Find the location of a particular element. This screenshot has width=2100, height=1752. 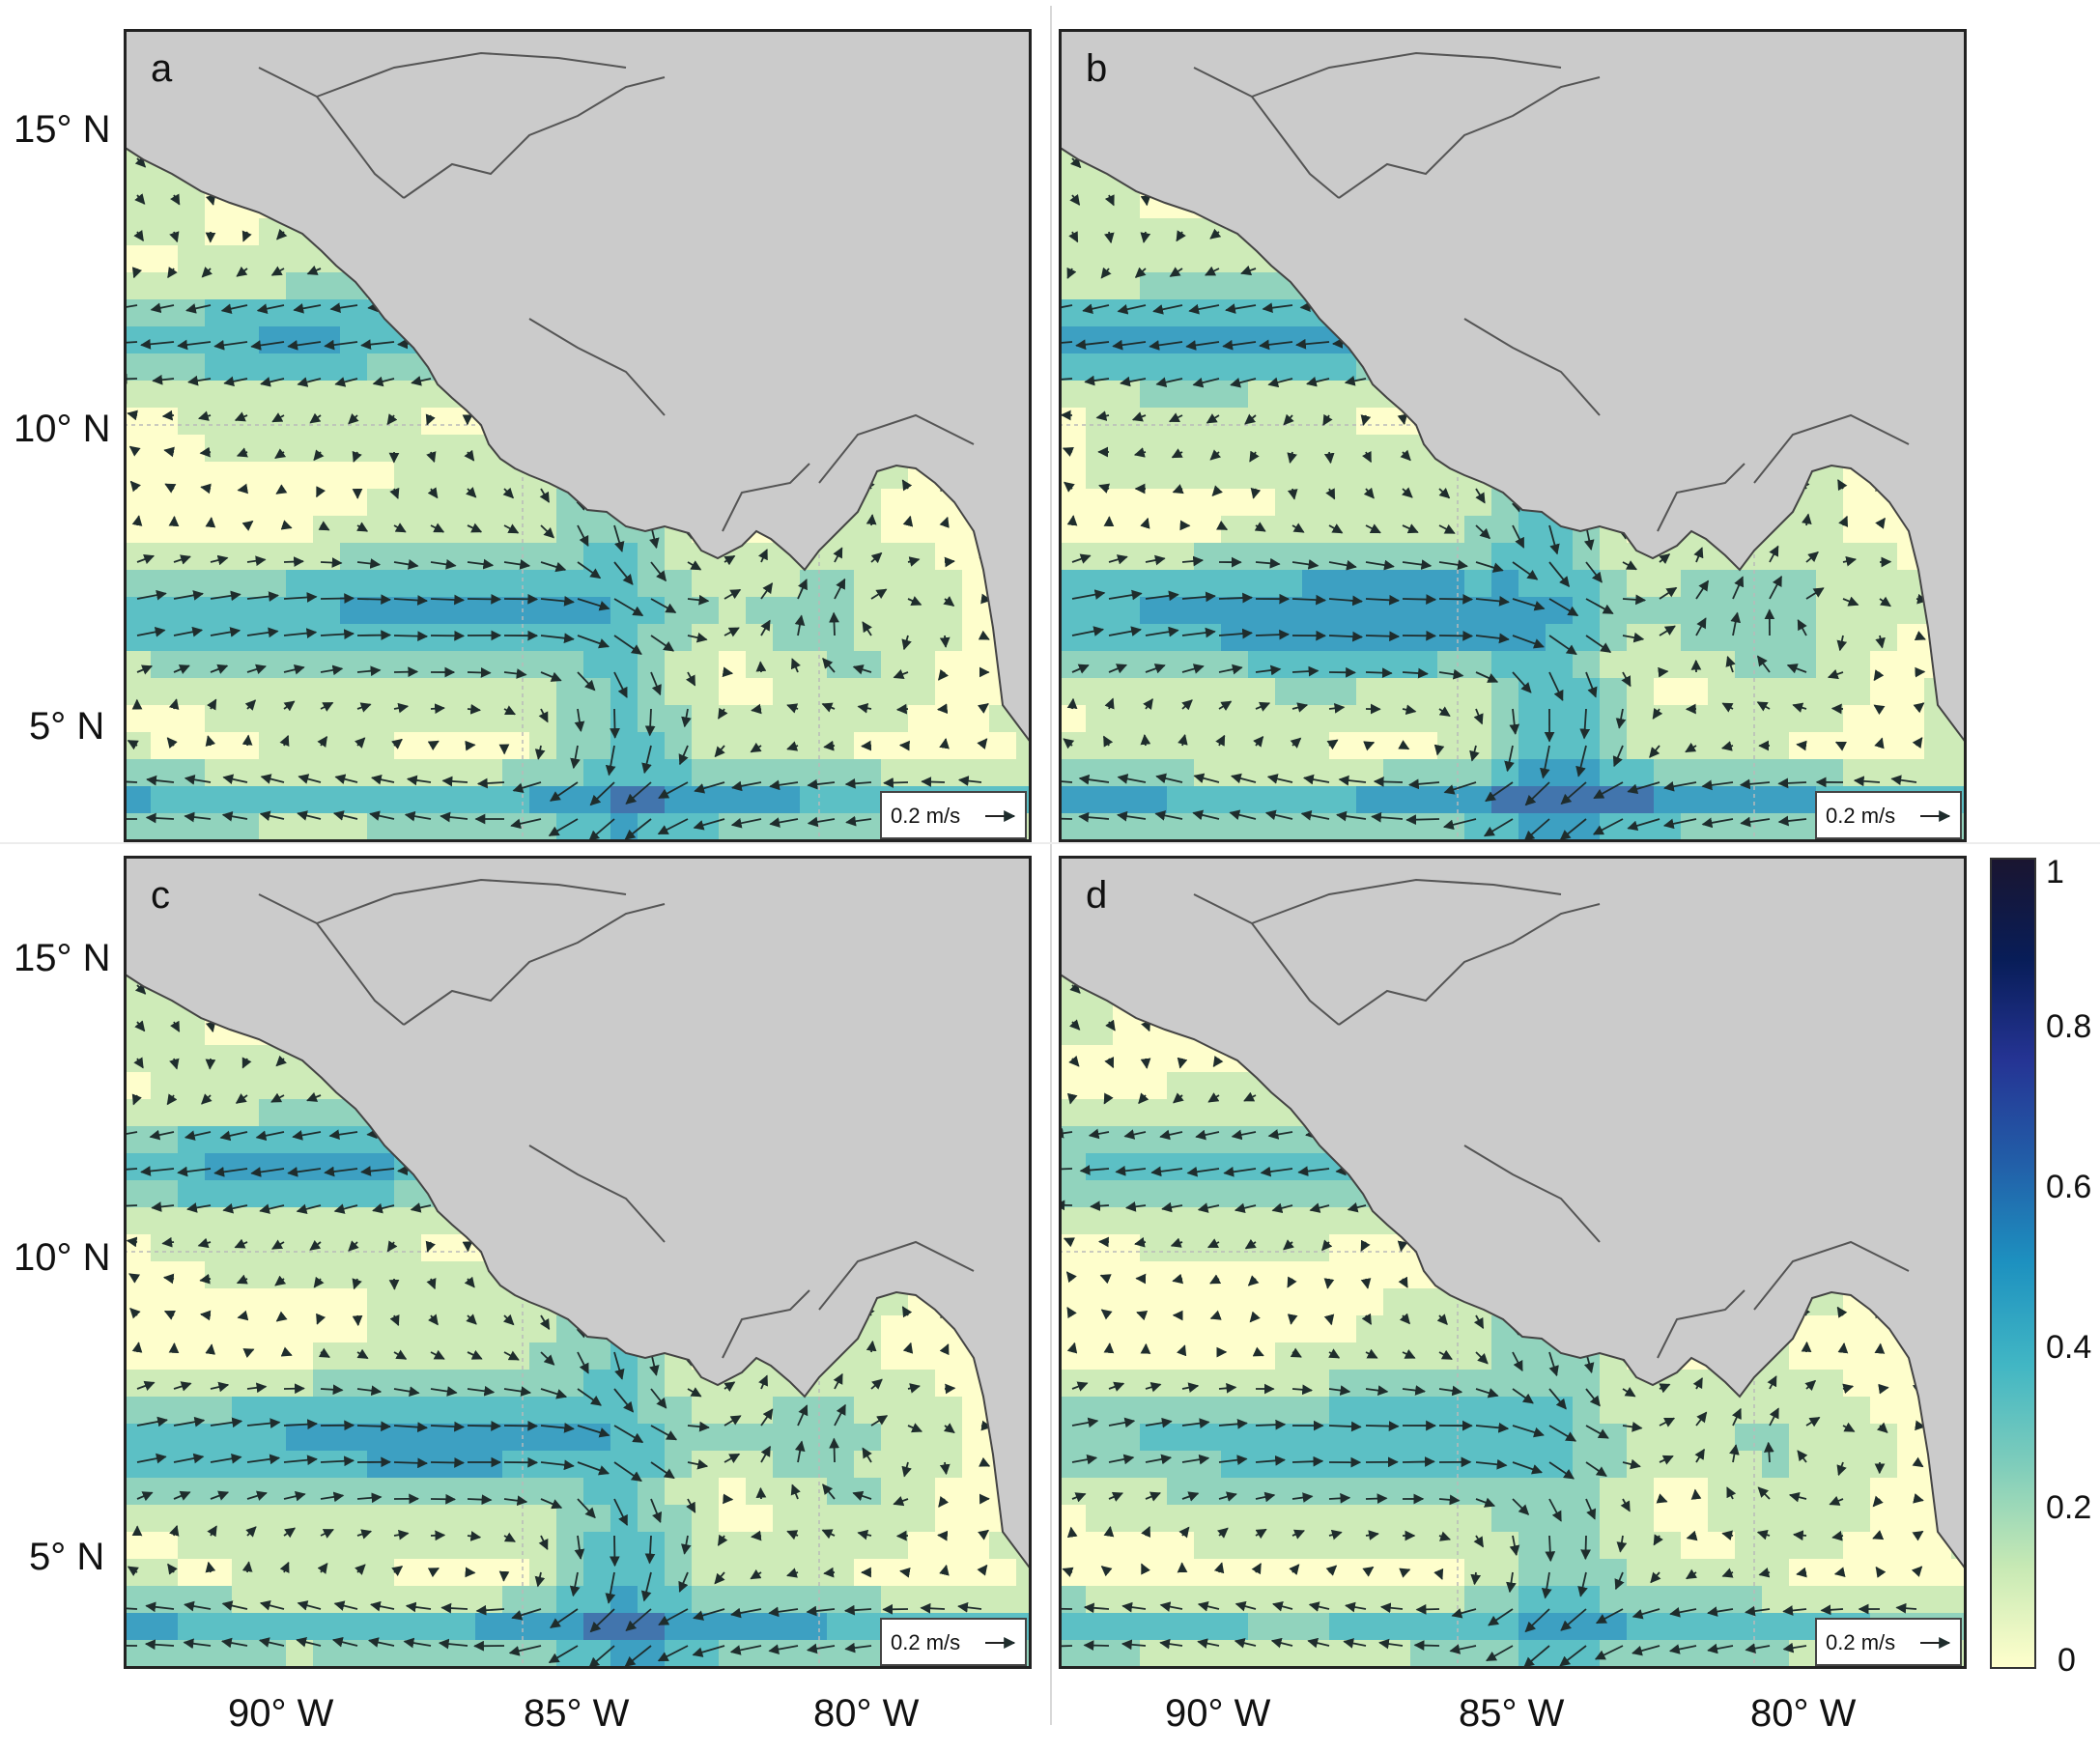

country-borders is located at coordinates (616, 291).